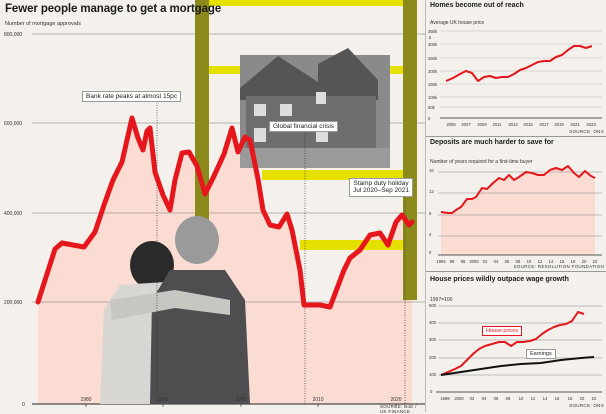 The width and height of the screenshot is (606, 414). Describe the element at coordinates (317, 400) in the screenshot. I see `svg-text: 2010` at that location.